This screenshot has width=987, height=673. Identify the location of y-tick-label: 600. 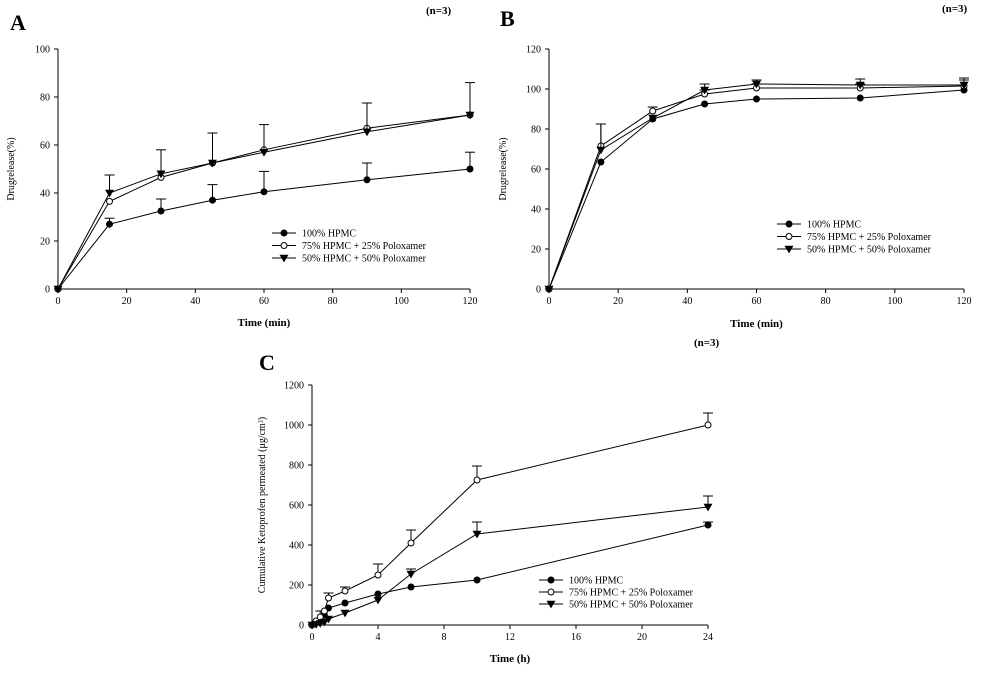
(296, 506).